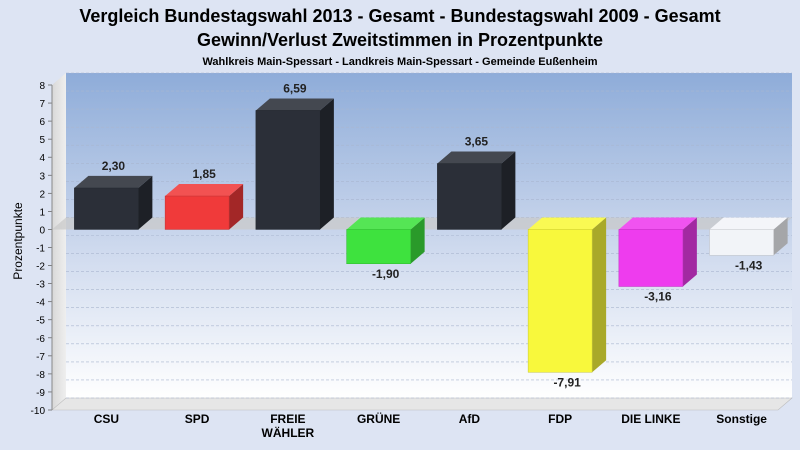 This screenshot has width=800, height=450. I want to click on y-tick-label: 6, so click(42, 122).